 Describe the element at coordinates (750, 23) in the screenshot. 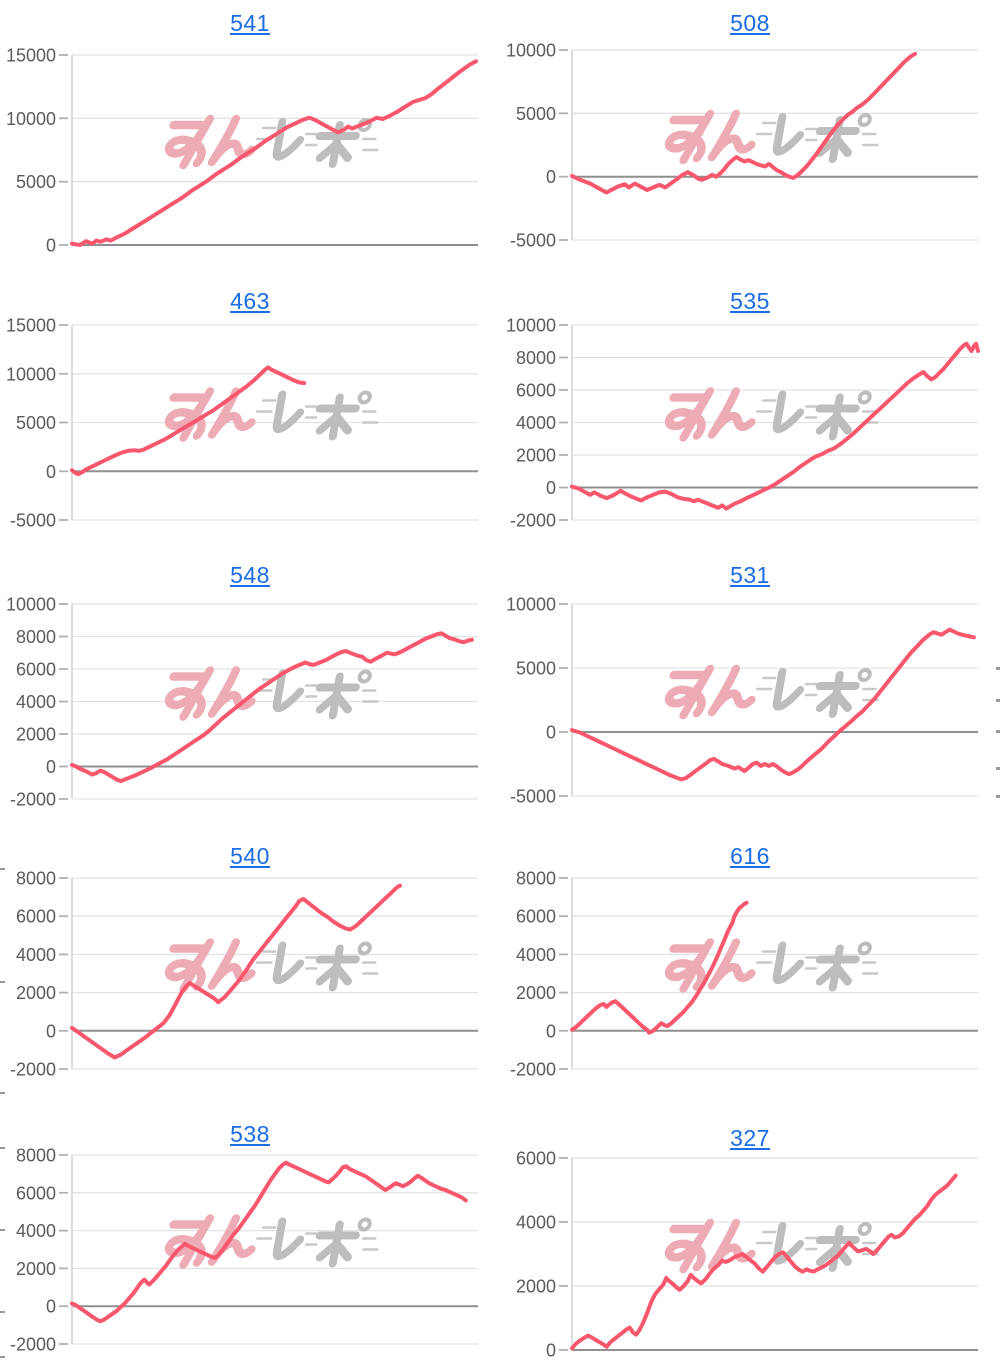

I see `chart-title-link: 508` at that location.